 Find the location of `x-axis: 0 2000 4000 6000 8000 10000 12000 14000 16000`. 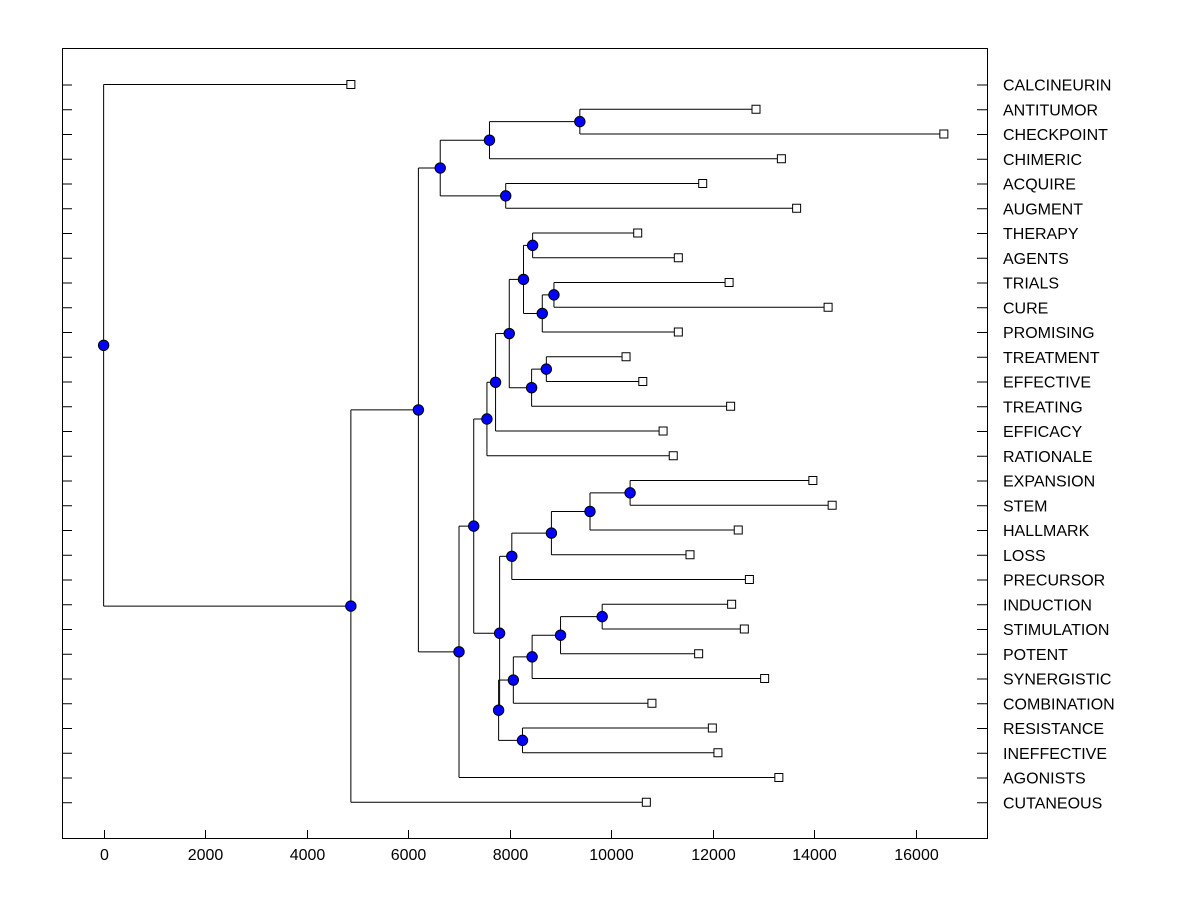

x-axis: 0 2000 4000 6000 8000 10000 12000 14000 16000 is located at coordinates (519, 847).